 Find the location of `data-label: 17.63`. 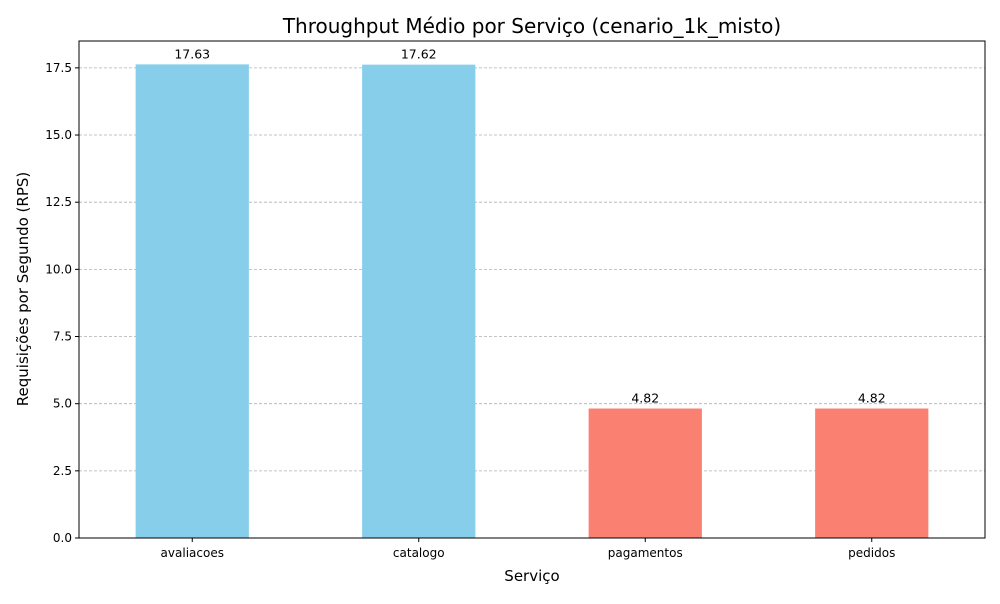

data-label: 17.63 is located at coordinates (192, 53).